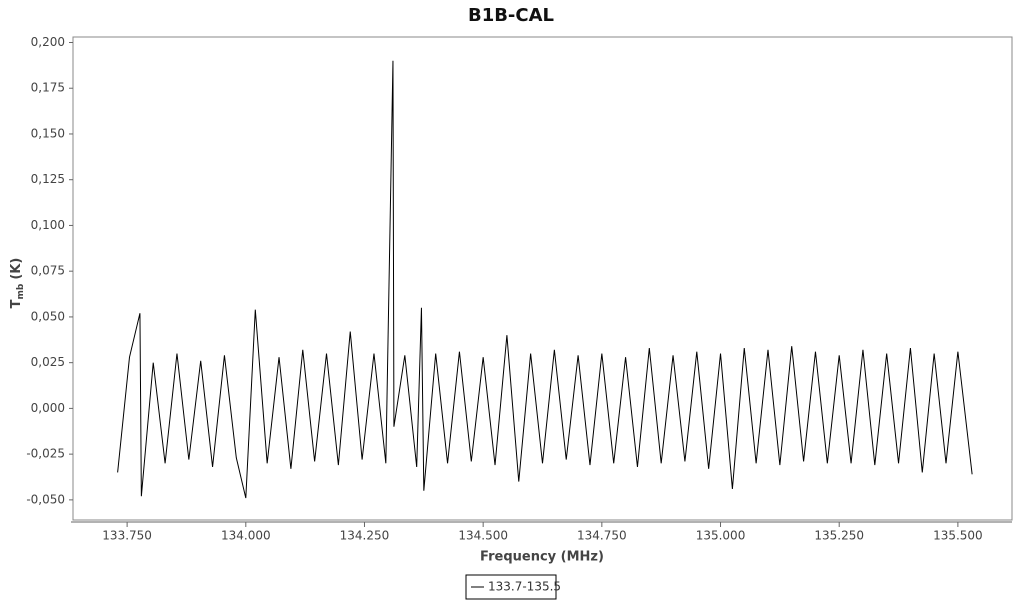 The image size is (1024, 600). What do you see at coordinates (16, 269) in the screenshot?
I see `y-title-unit: (K)` at bounding box center [16, 269].